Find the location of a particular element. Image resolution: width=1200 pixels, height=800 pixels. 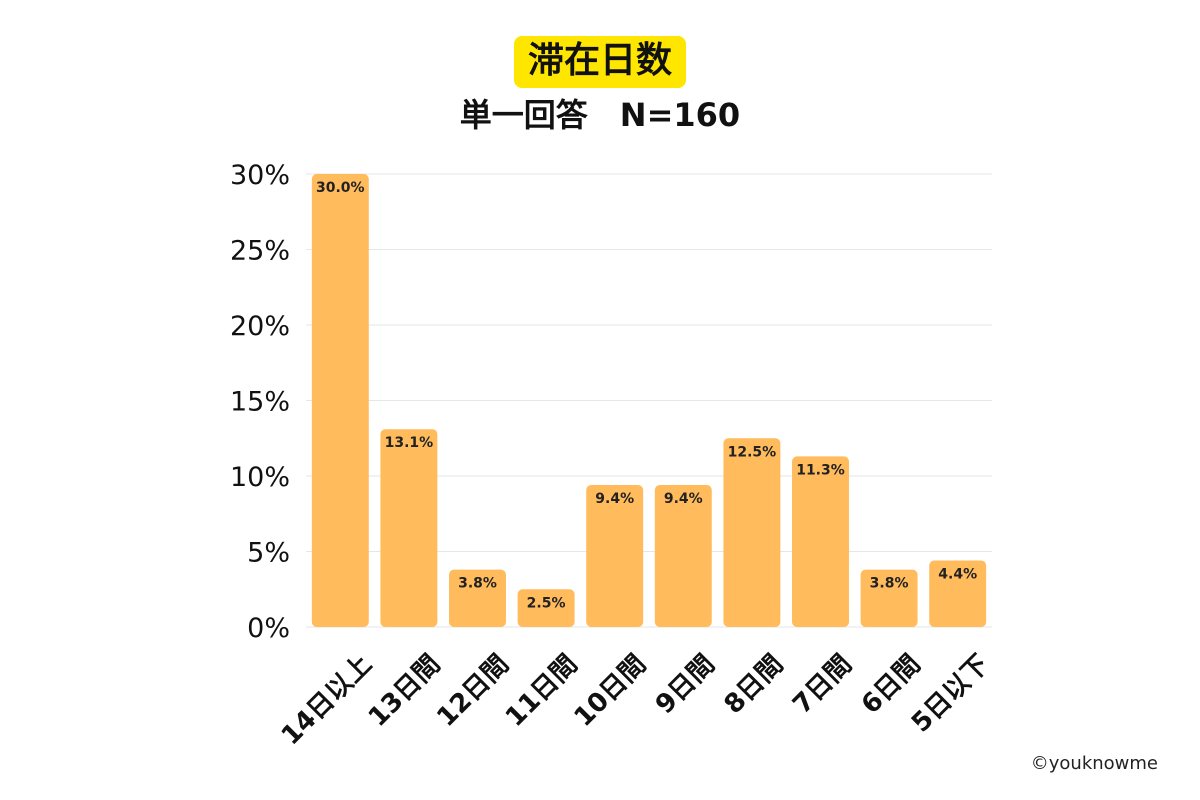

title-wrap: 滞在日数 is located at coordinates (600, 62).